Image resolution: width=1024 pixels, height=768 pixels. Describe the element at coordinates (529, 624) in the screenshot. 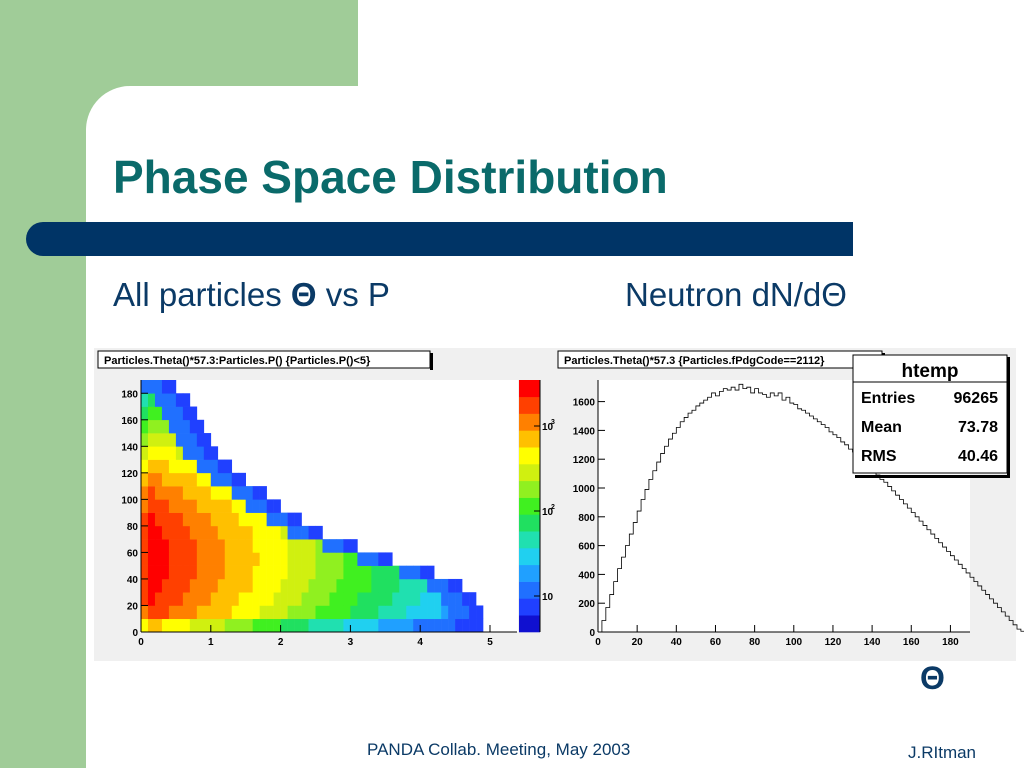

I see `colorbar-swatch` at that location.